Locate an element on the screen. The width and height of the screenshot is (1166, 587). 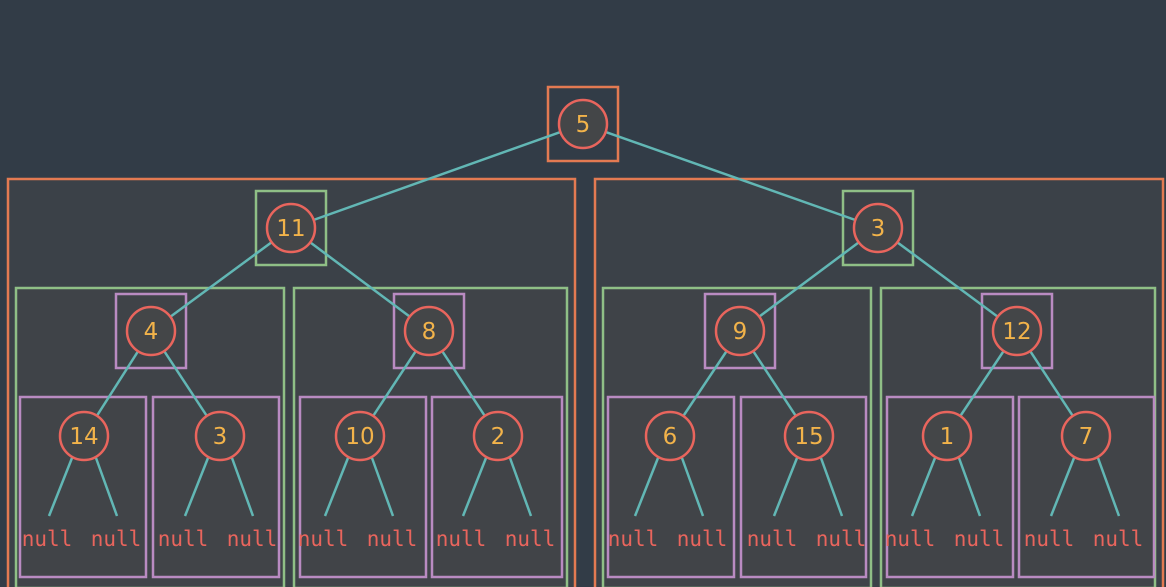
null-edge-1-0-1-right is located at coordinates (831, 487).